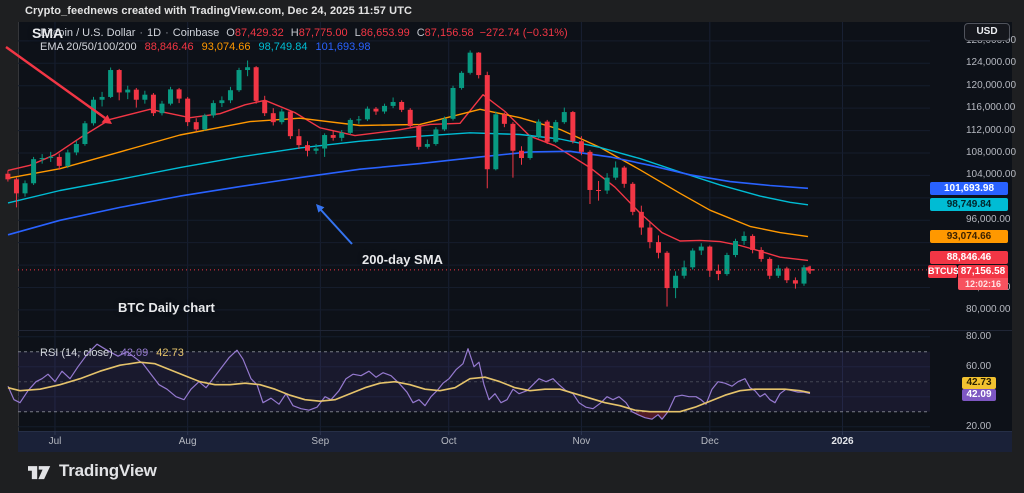 The width and height of the screenshot is (1024, 493). I want to click on price-tick: 116,000.00, so click(991, 108).